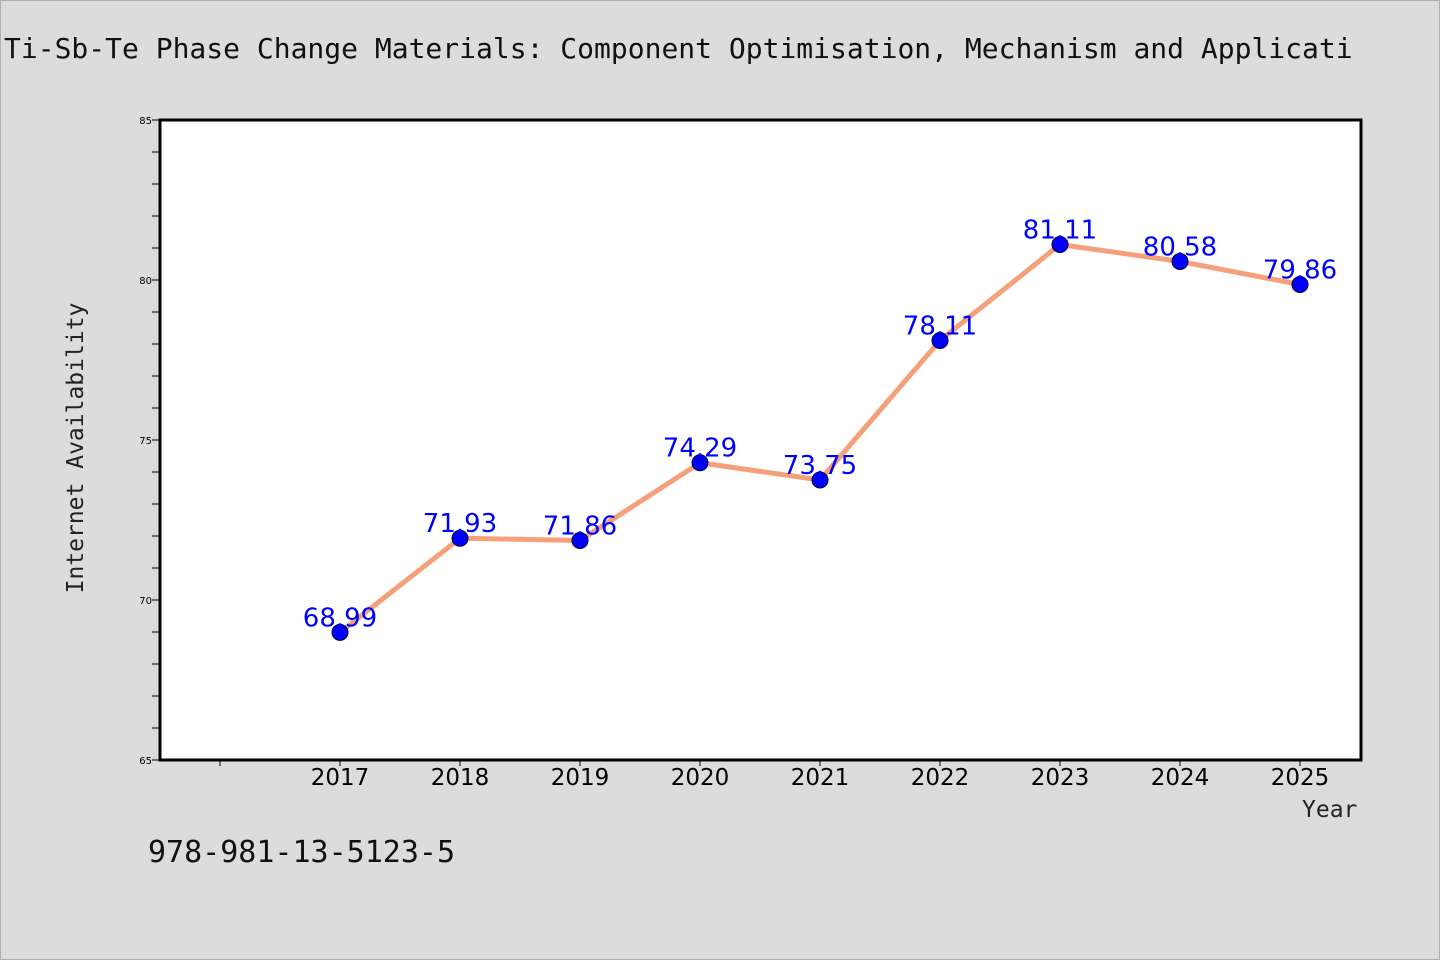  I want to click on data-label: 73.75, so click(820, 466).